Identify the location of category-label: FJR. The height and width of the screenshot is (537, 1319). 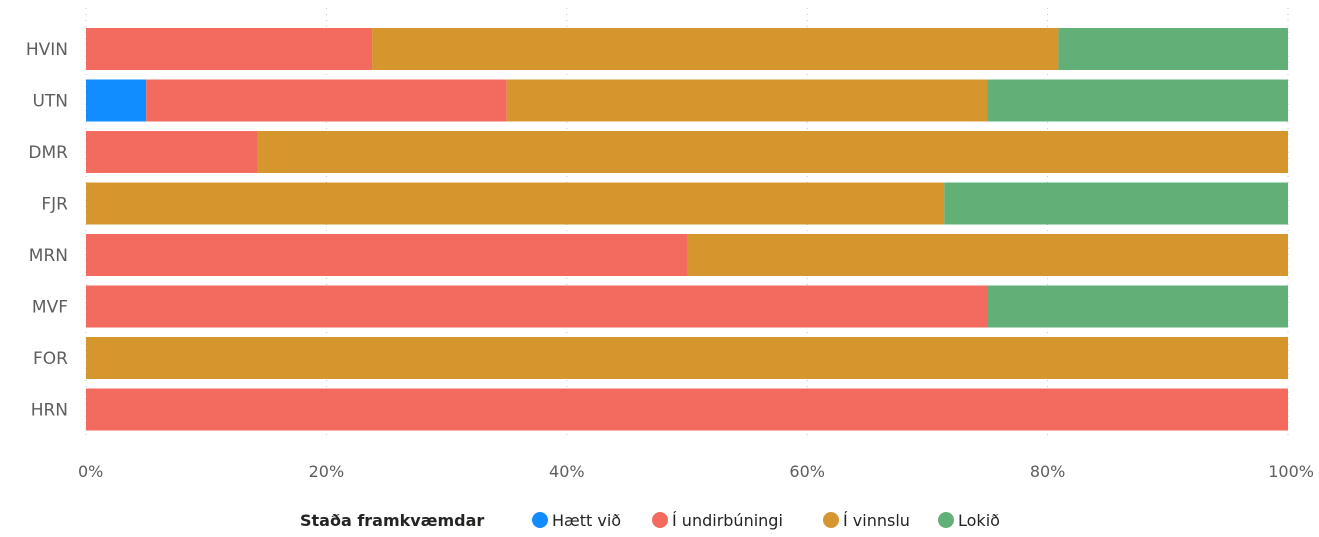
(54, 205).